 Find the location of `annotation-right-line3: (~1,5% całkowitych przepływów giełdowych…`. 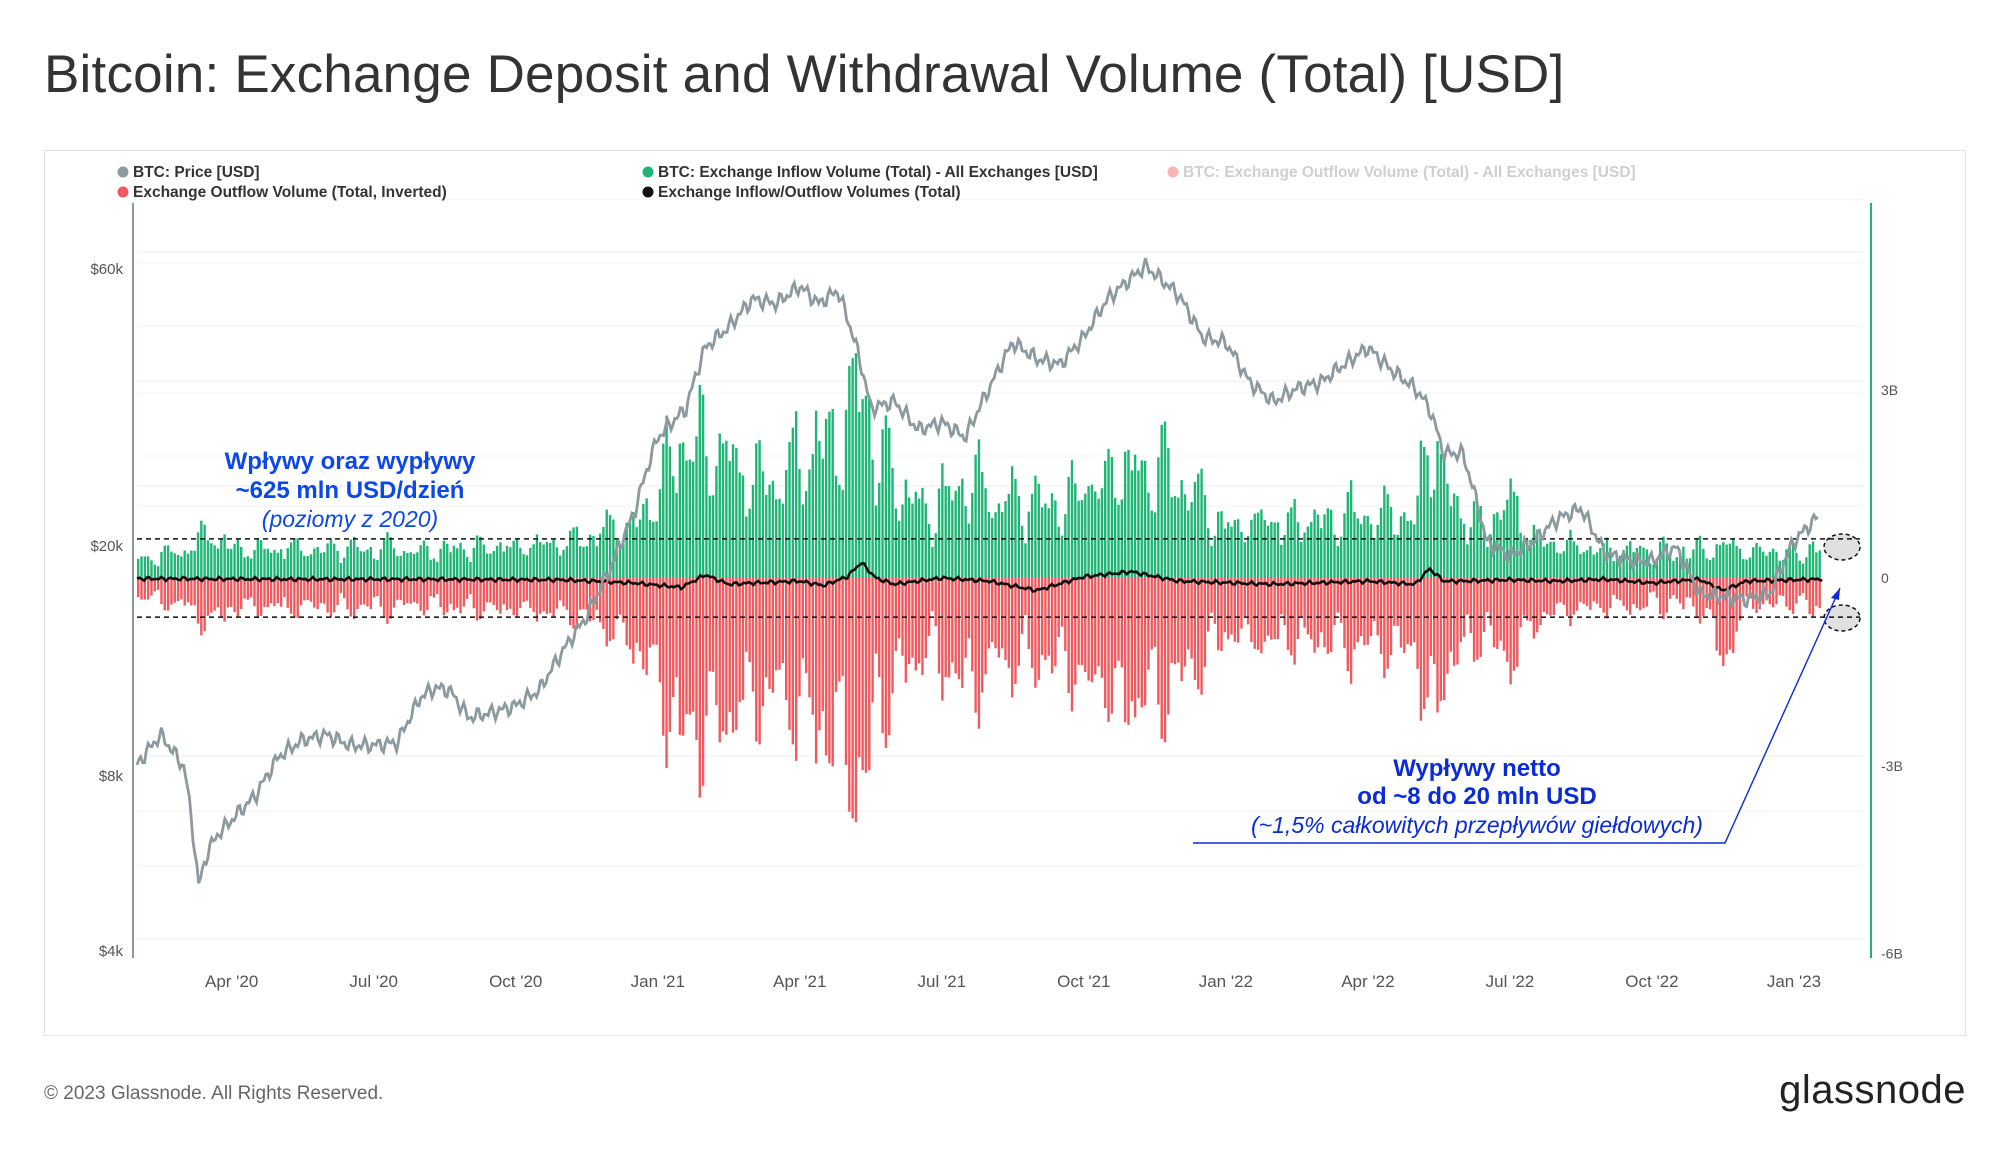

annotation-right-line3: (~1,5% całkowitych przepływów giełdowych… is located at coordinates (1477, 825).